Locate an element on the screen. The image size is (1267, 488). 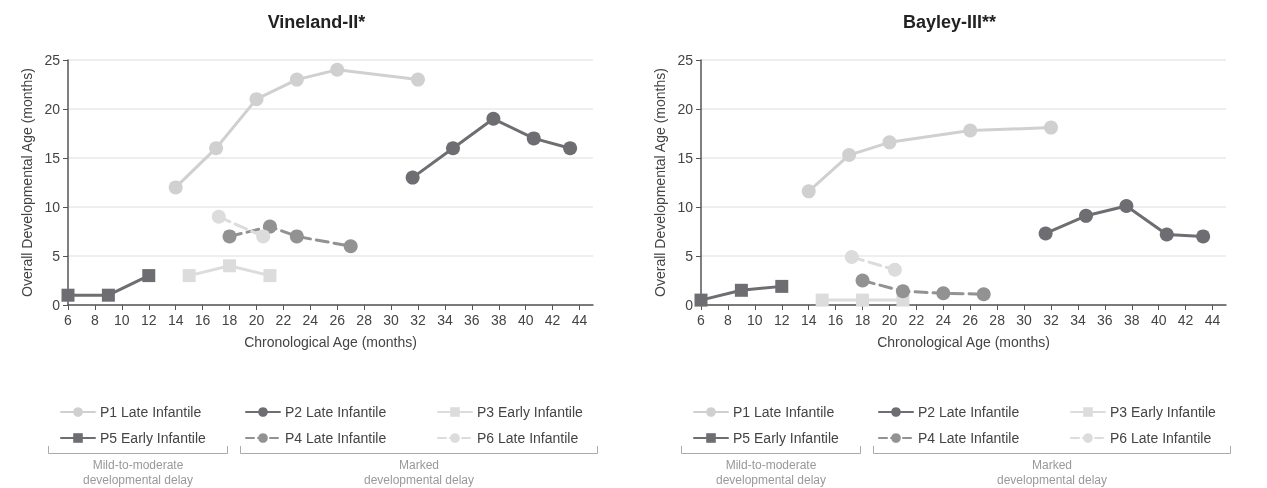
chart-title: Vineland-II* is located at coordinates (316, 22).